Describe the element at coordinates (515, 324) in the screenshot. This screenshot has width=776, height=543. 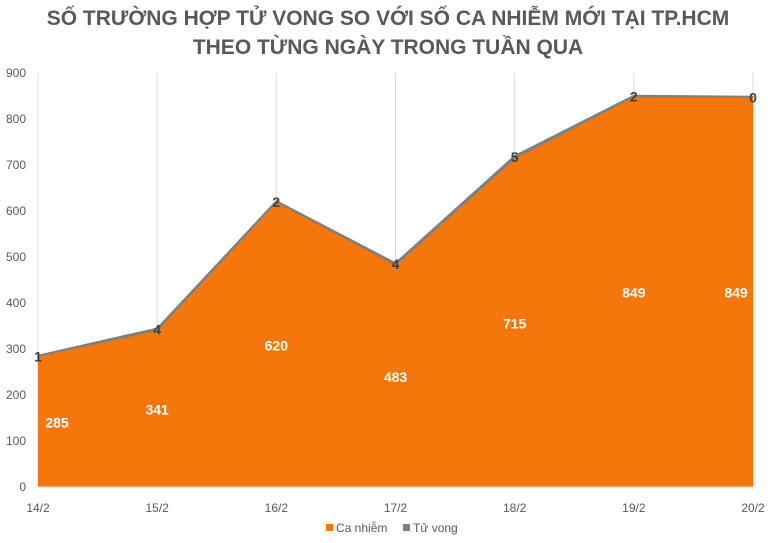
I see `data-label-ca-nhiem-18/2: 715` at that location.